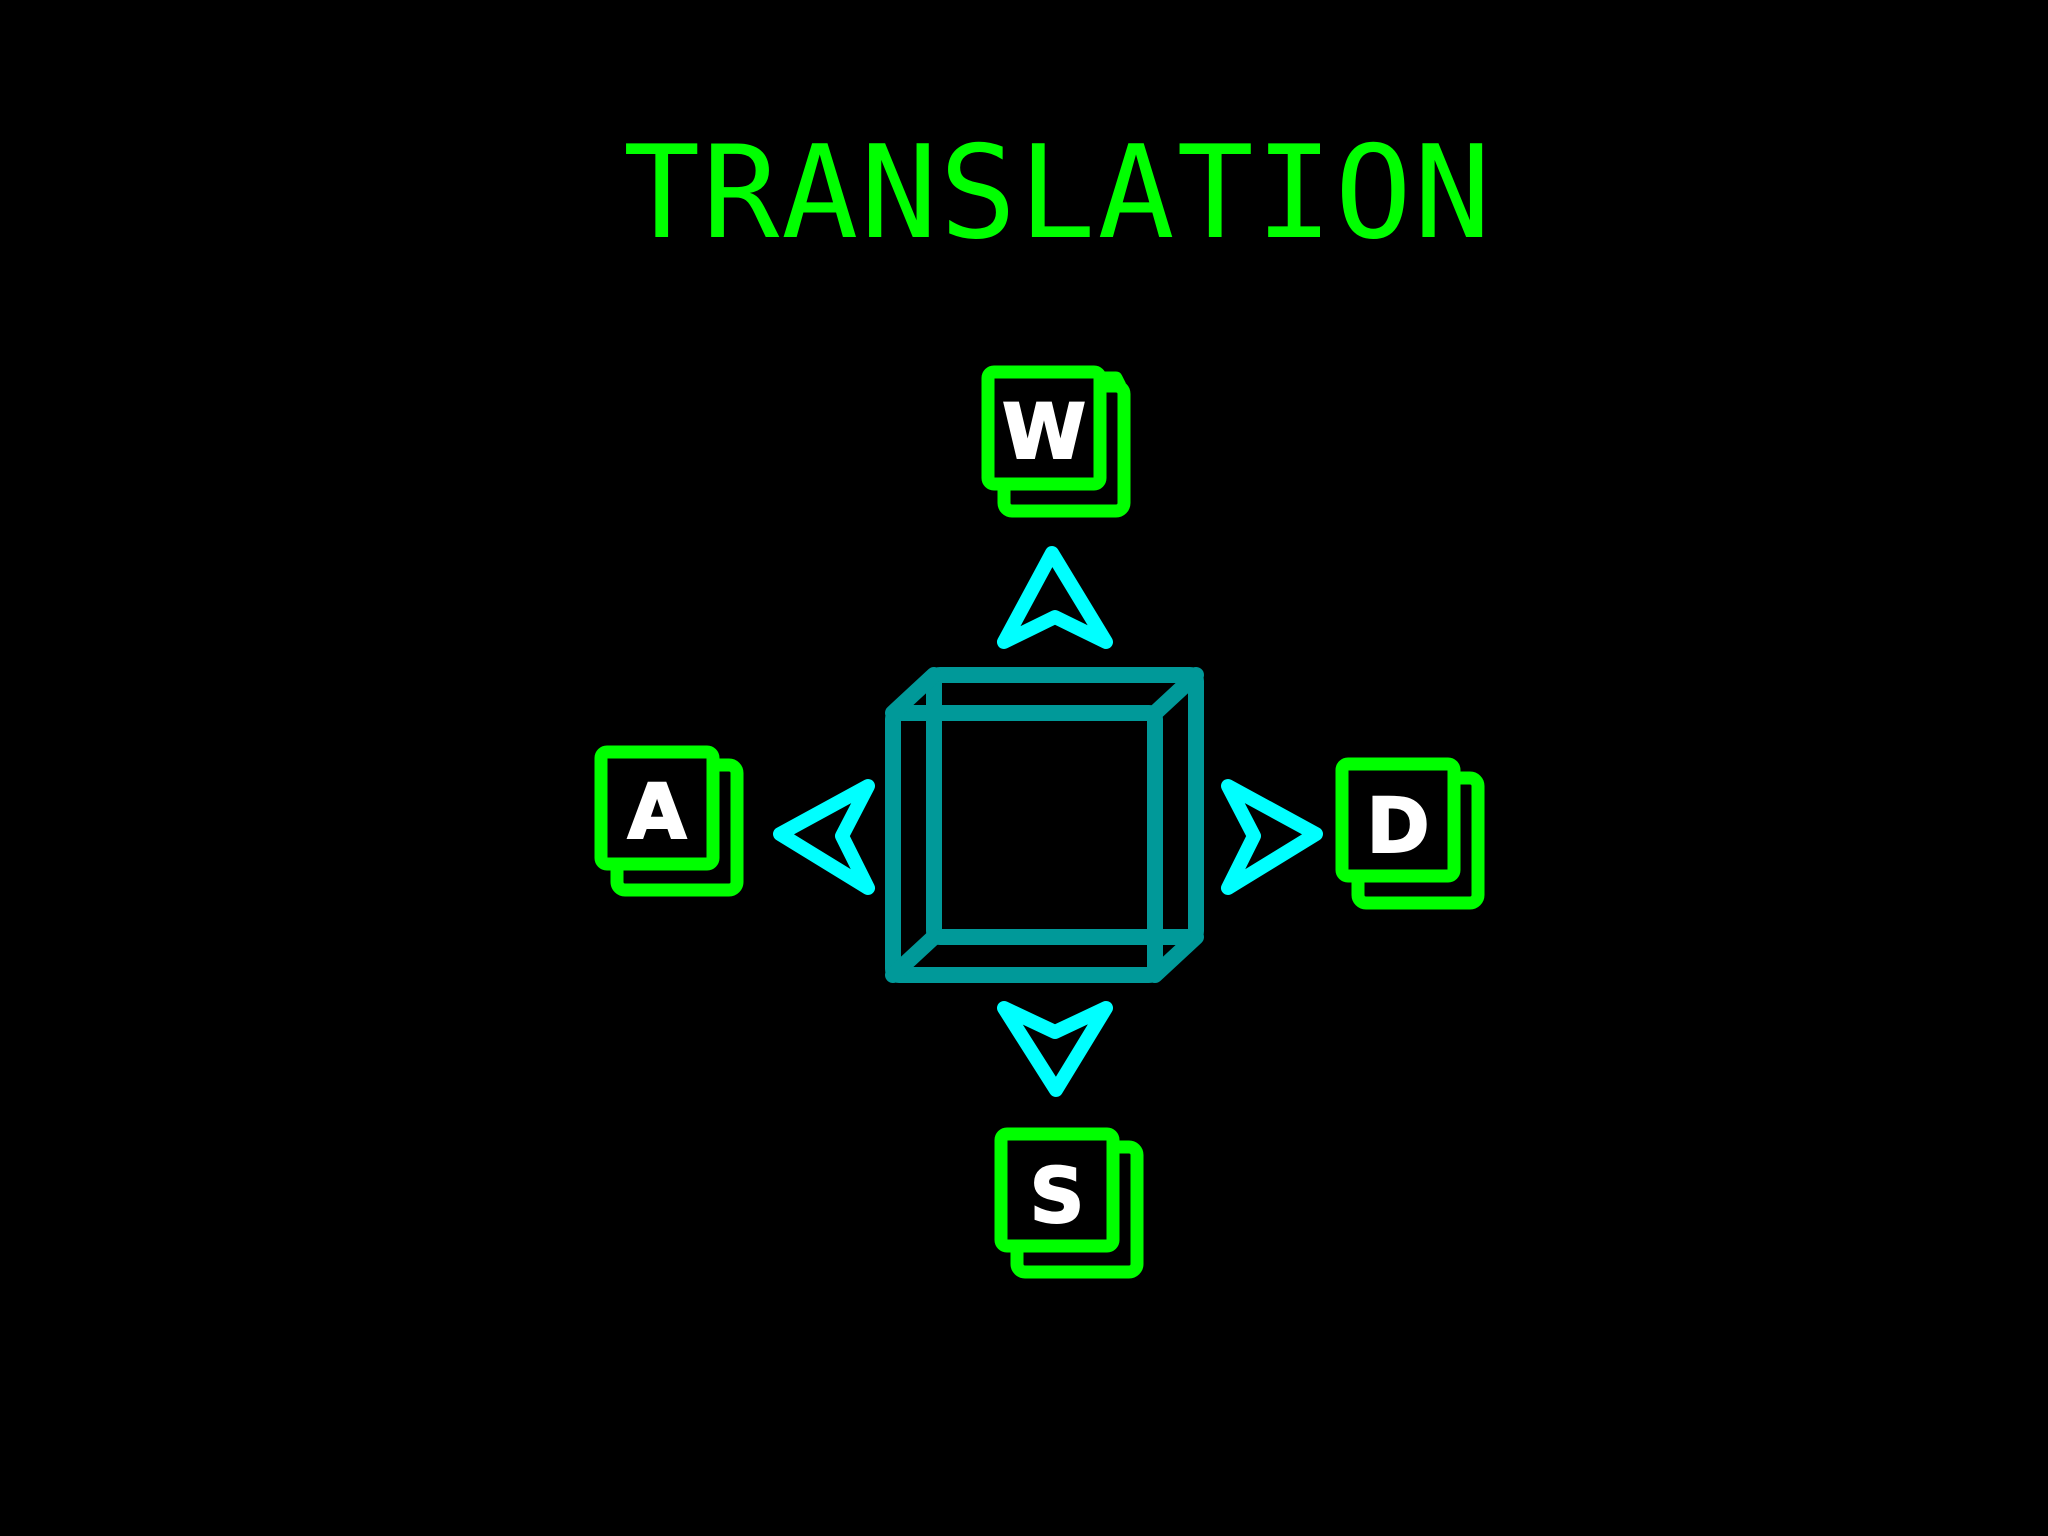  What do you see at coordinates (824, 837) in the screenshot?
I see `arrow-left-icon` at bounding box center [824, 837].